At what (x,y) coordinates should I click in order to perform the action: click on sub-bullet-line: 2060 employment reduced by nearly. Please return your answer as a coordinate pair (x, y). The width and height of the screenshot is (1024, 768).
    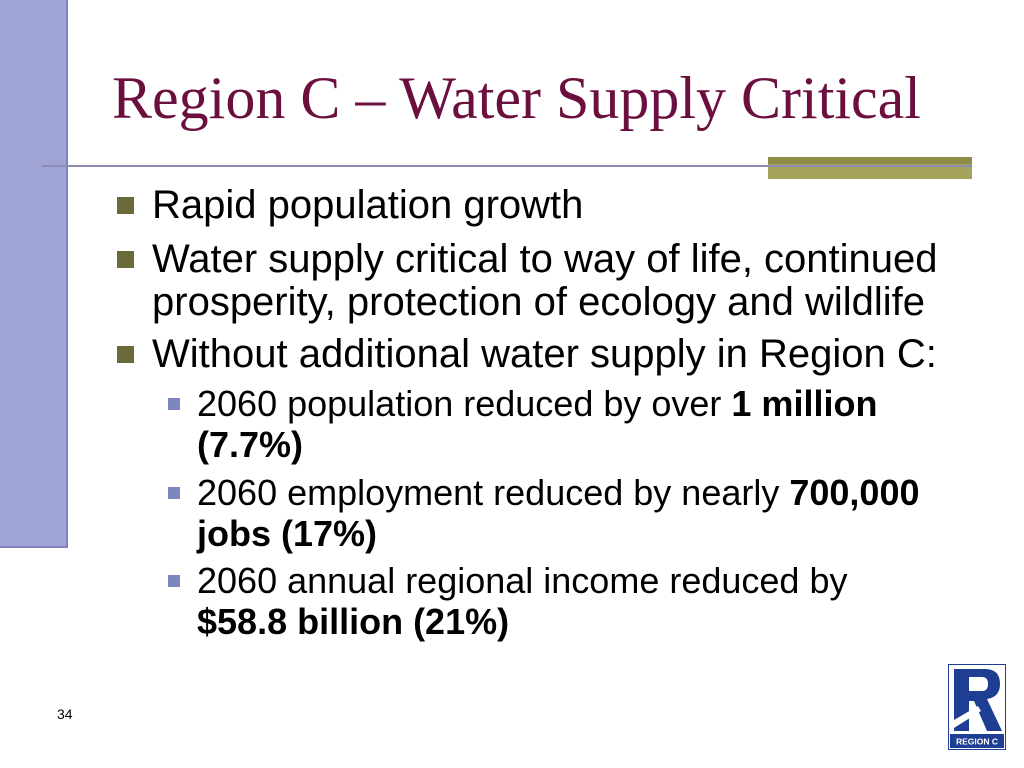
    Looking at the image, I should click on (493, 492).